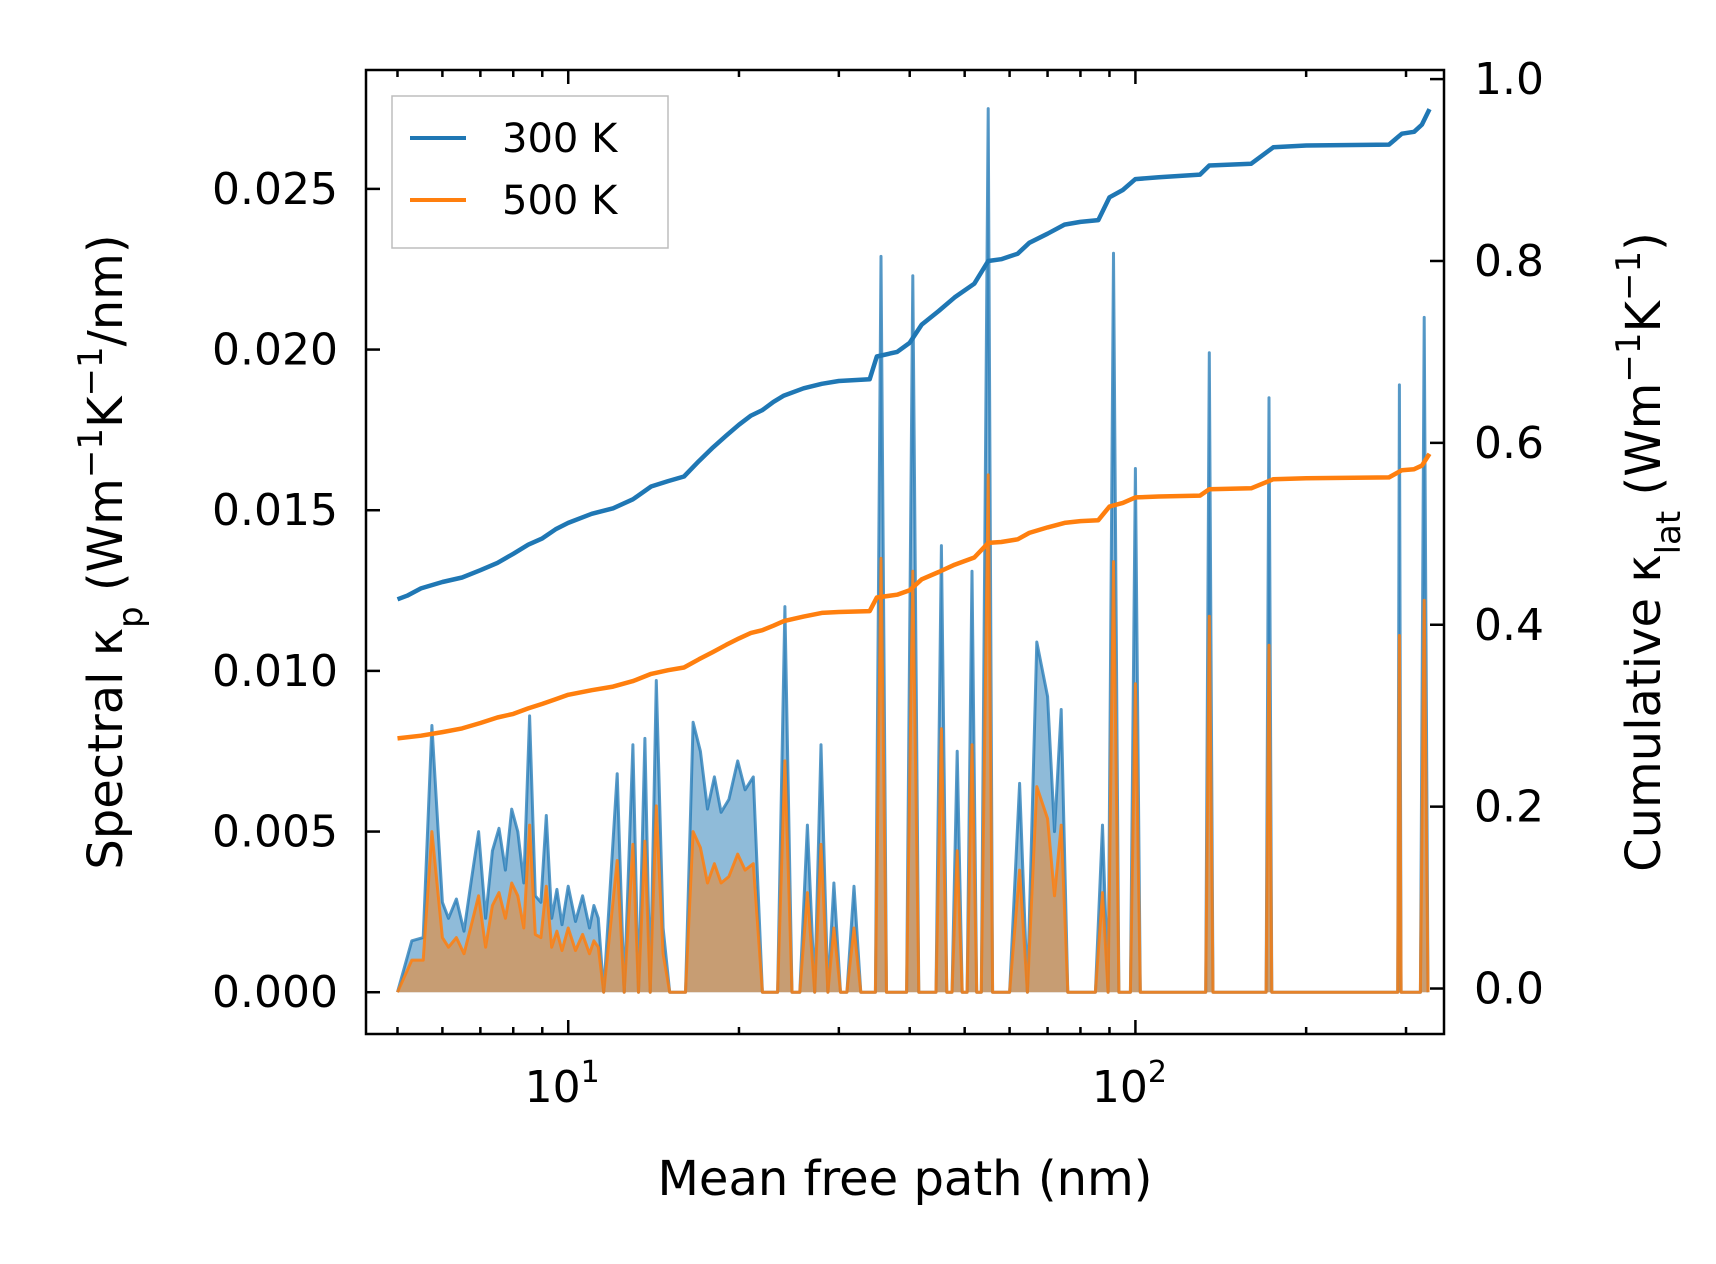 This screenshot has height=1264, width=1716. Describe the element at coordinates (1509, 443) in the screenshot. I see `y-right-tick-label: 0.6` at that location.